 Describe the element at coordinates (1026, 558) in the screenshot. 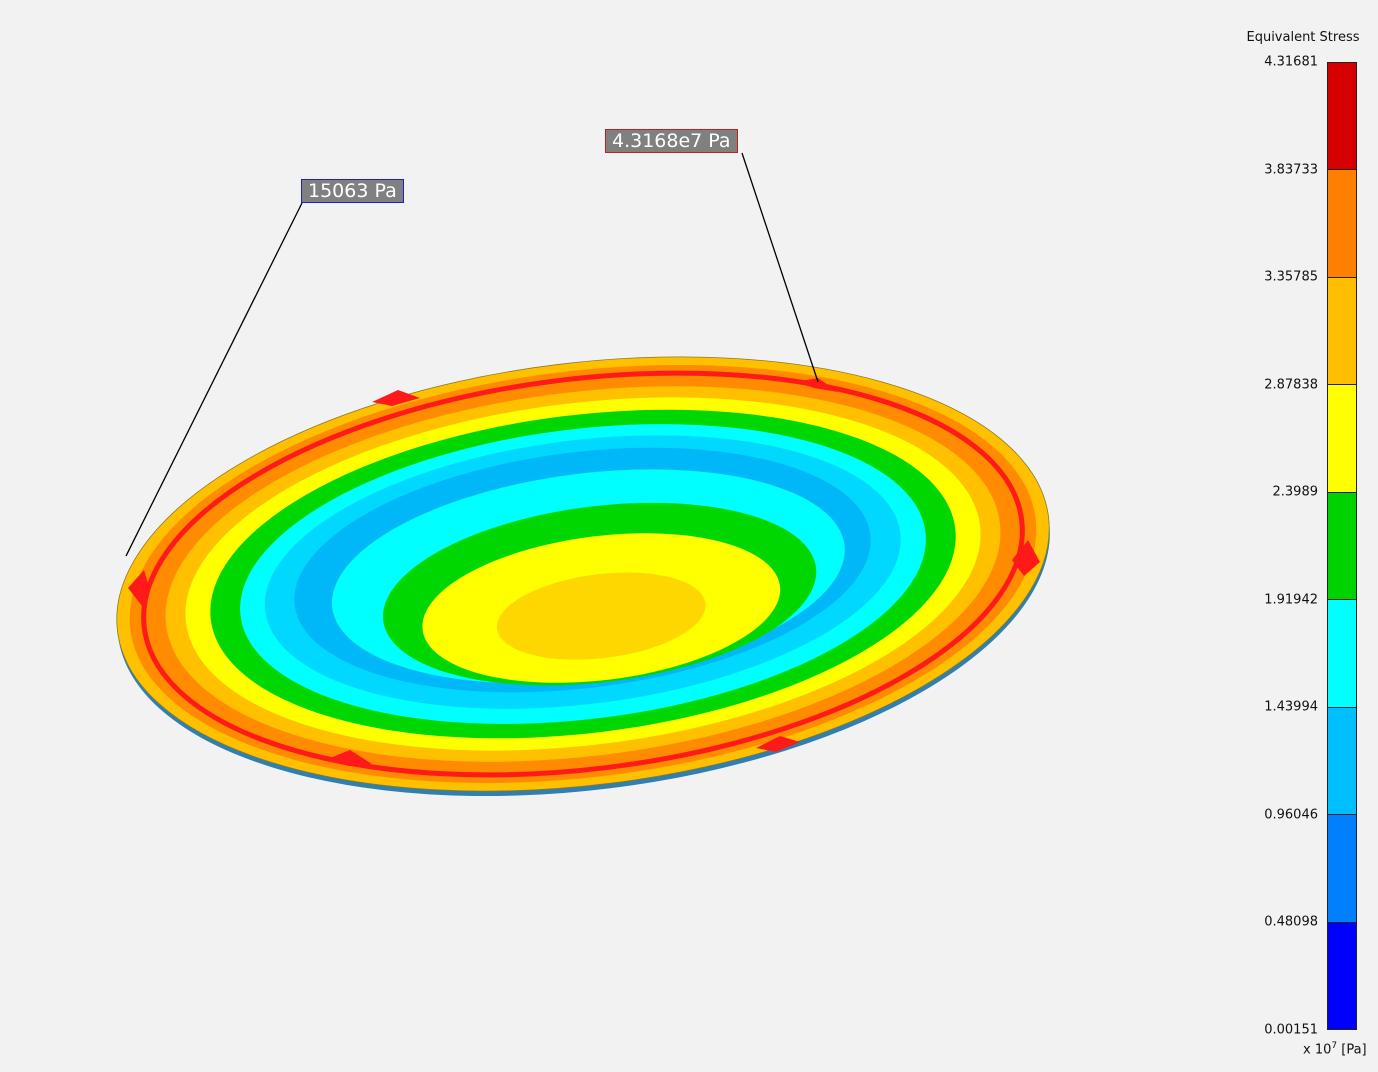

I see `hotspot-right` at that location.